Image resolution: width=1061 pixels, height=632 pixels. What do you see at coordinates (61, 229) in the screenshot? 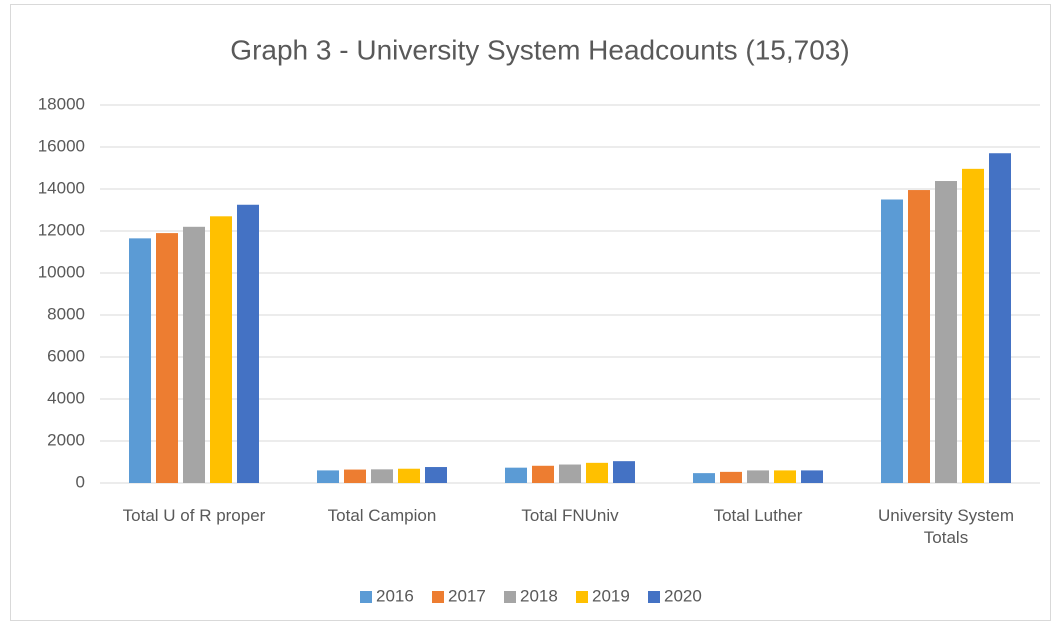
I see `y-tick-label: 12000` at bounding box center [61, 229].